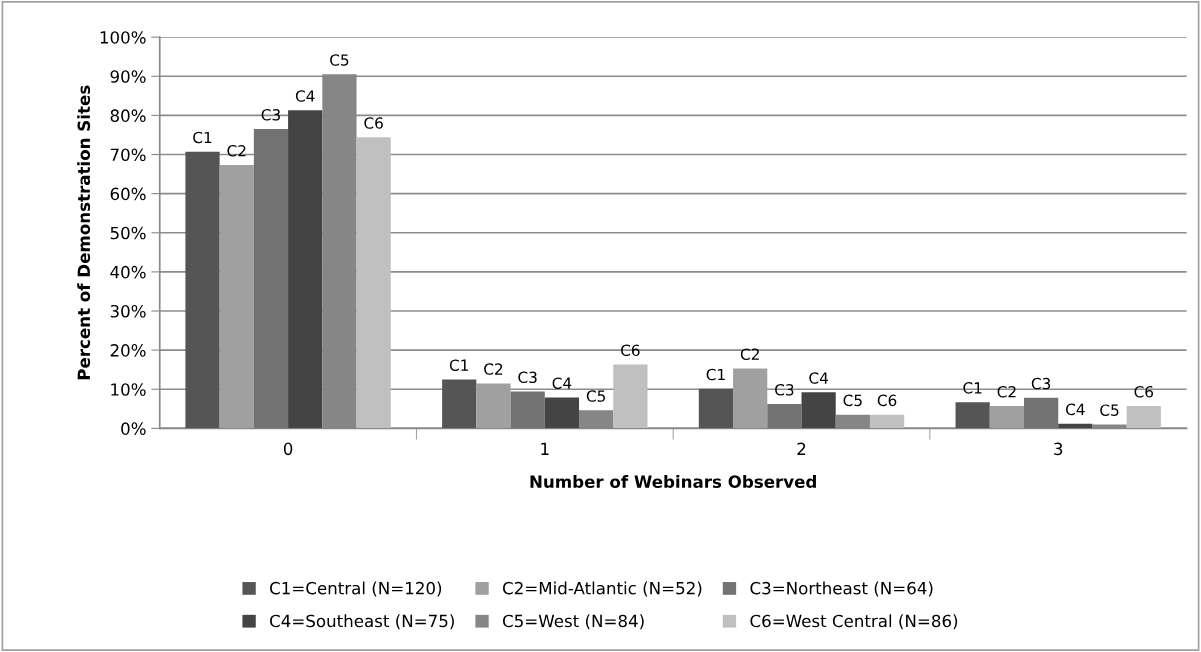  I want to click on y-tick-label: 40%, so click(128, 272).